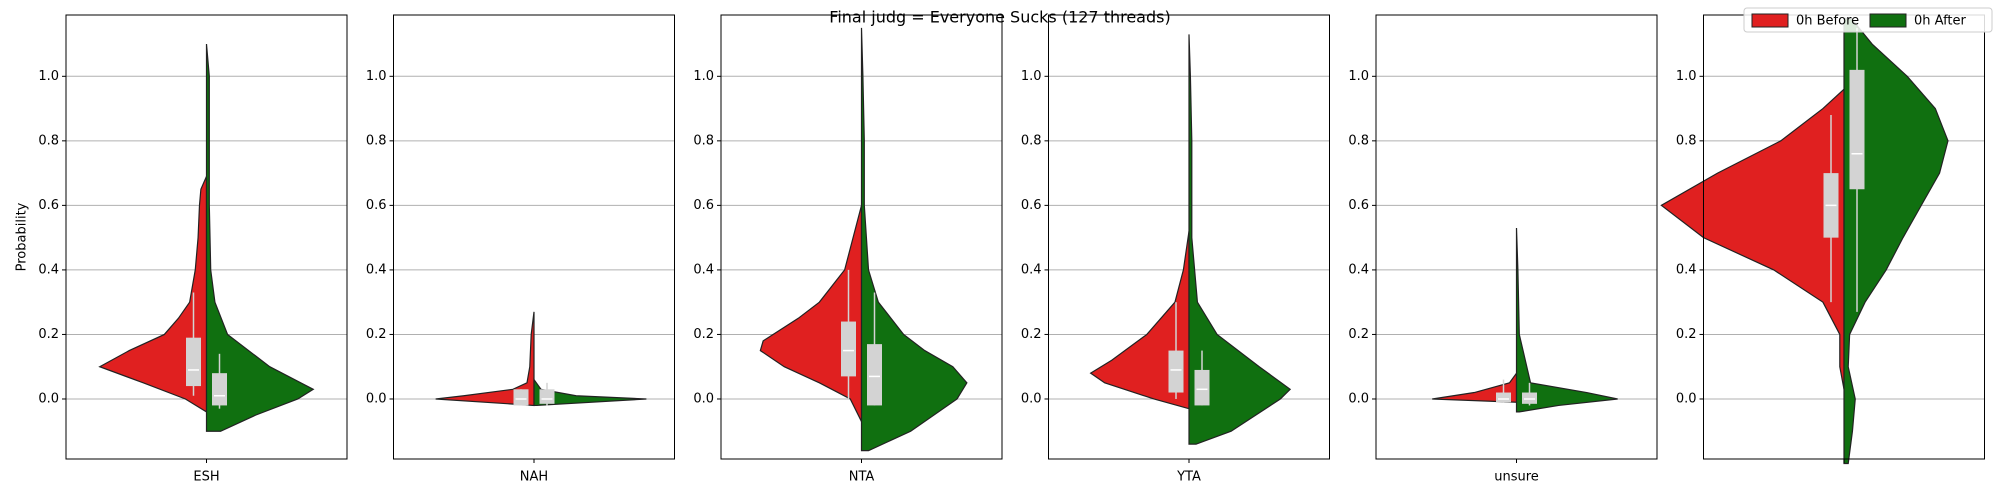 The height and width of the screenshot is (500, 2000). I want to click on panel: 0.0 0.2 0.4 0.6 0.8 1.0 ESH, so click(193, 249).